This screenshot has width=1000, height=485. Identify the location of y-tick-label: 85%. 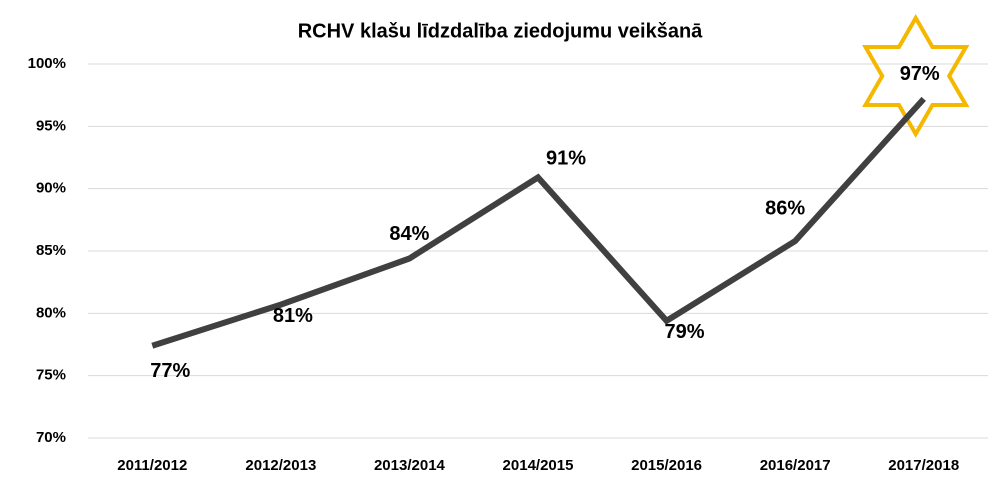
(51, 250).